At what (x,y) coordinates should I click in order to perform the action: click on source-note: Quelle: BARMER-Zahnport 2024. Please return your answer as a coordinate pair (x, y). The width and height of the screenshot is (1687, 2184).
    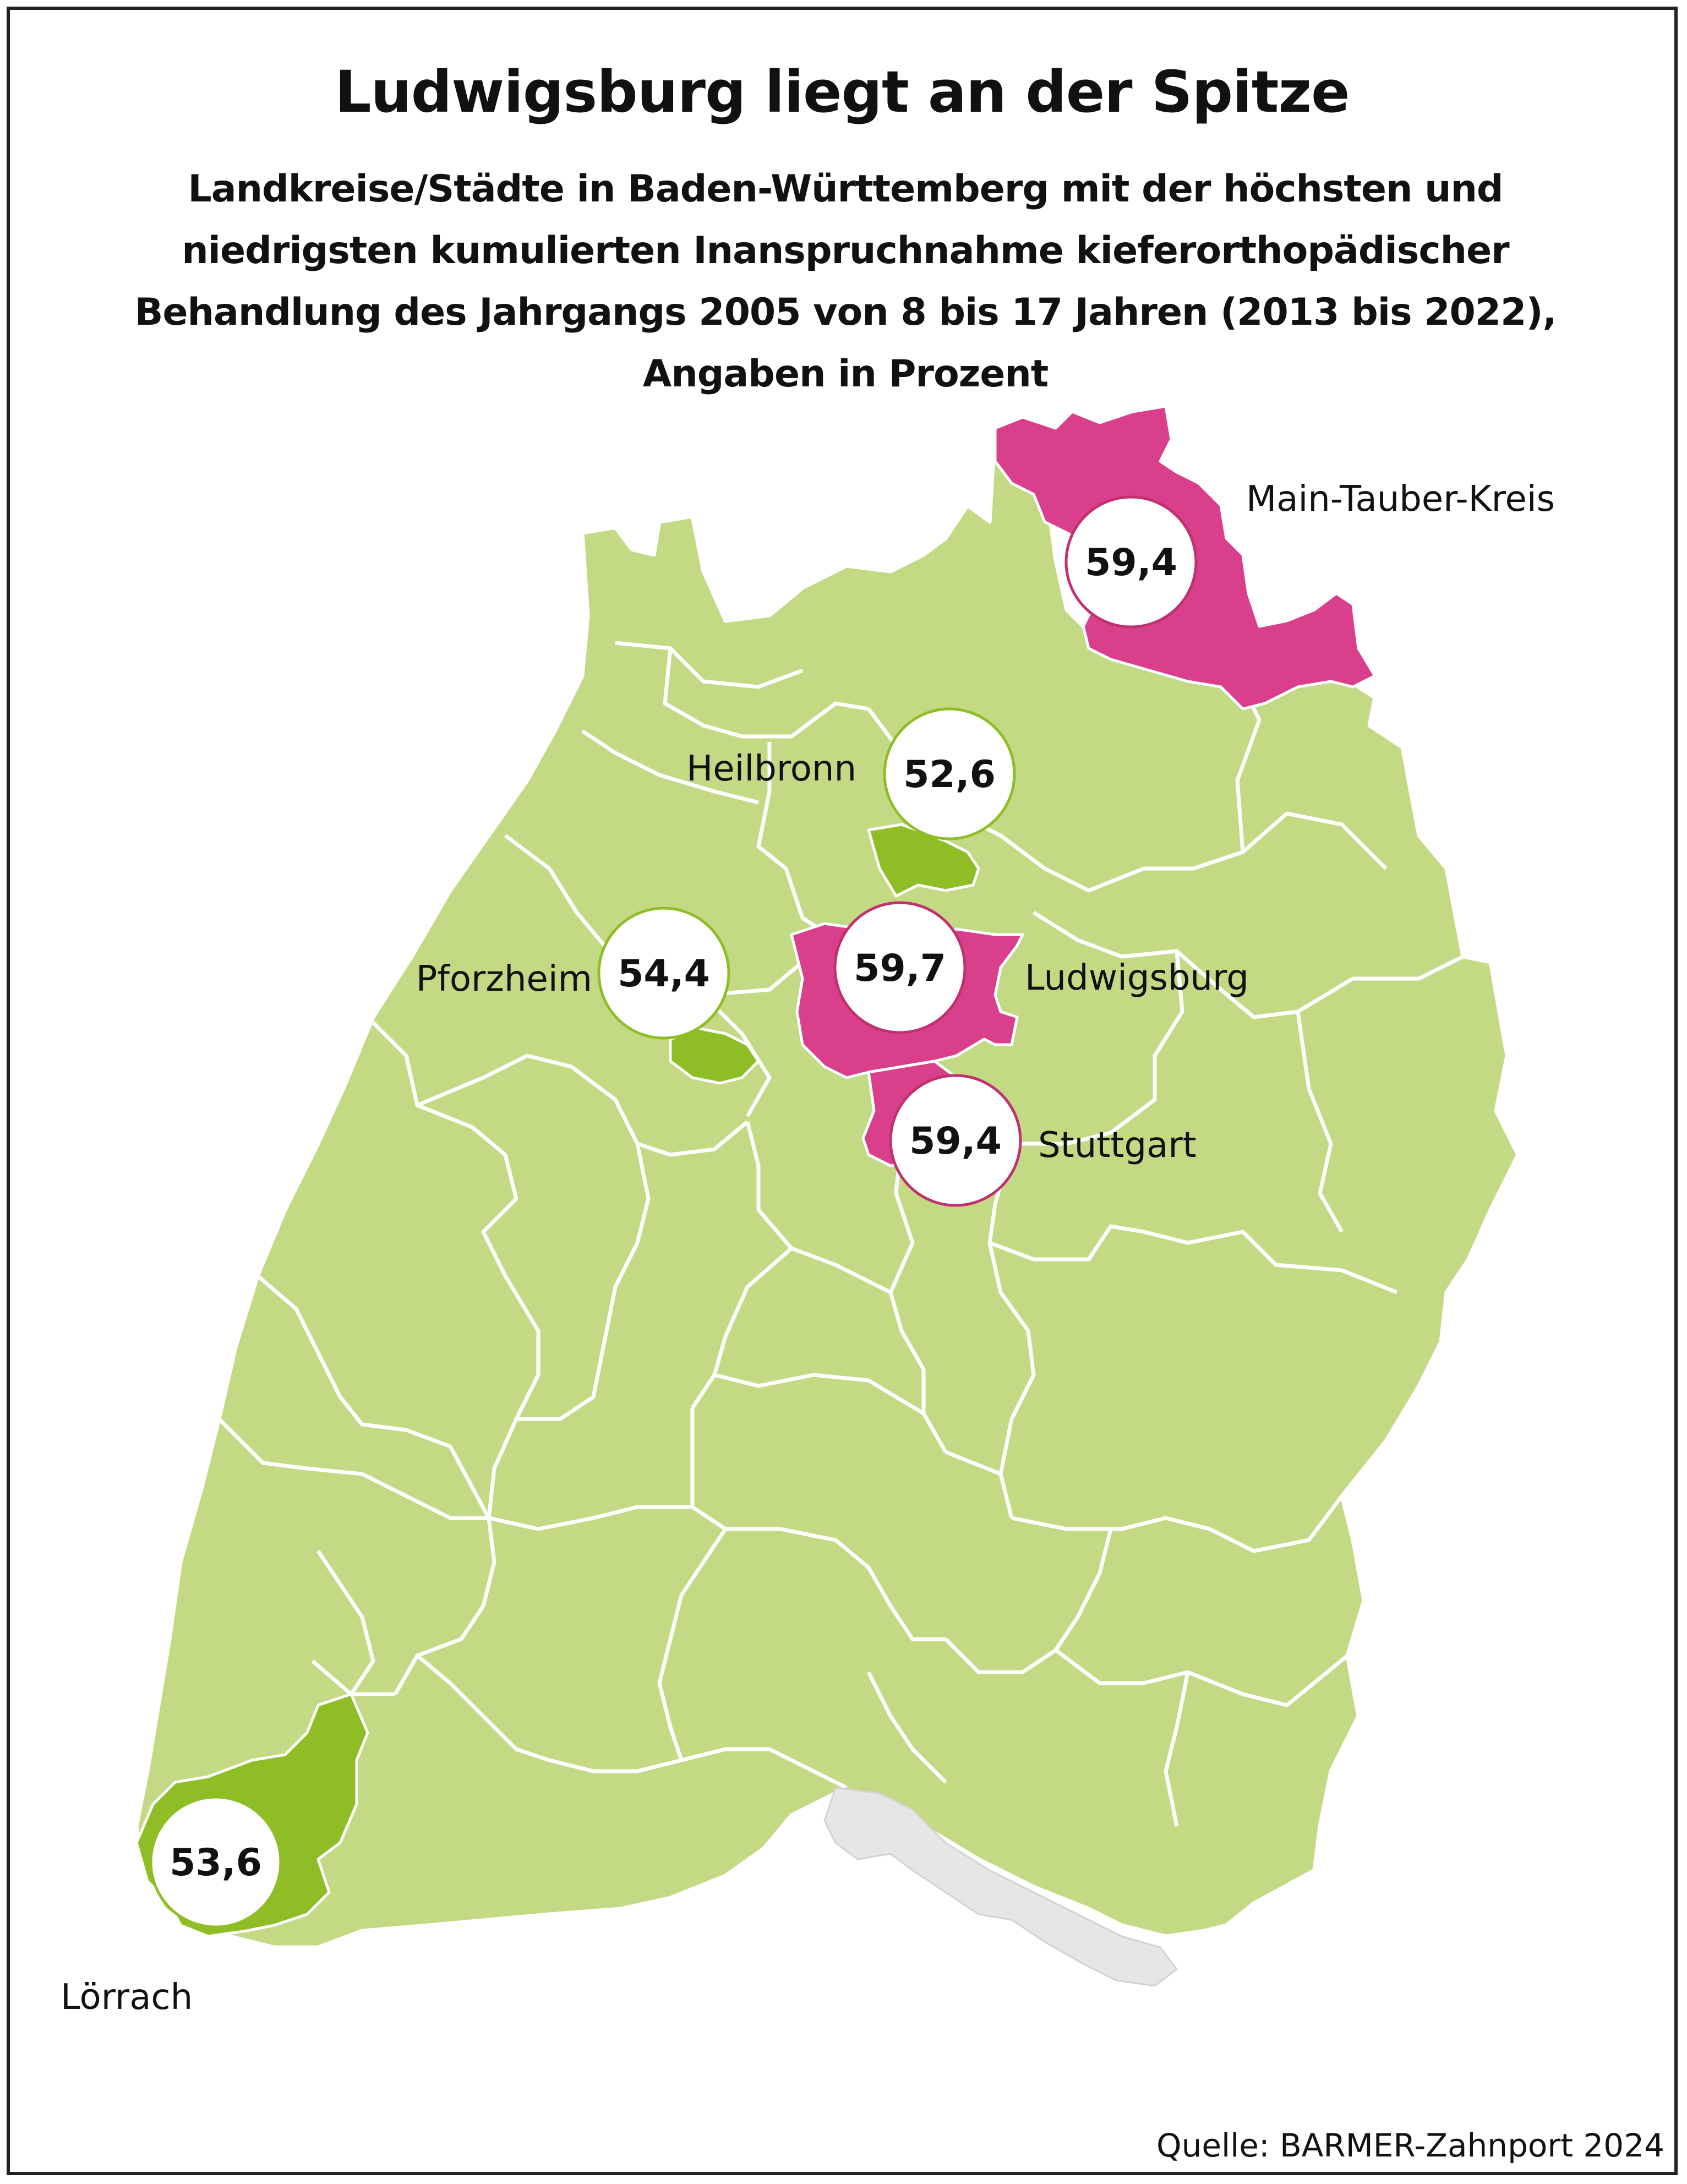
    Looking at the image, I should click on (1410, 2145).